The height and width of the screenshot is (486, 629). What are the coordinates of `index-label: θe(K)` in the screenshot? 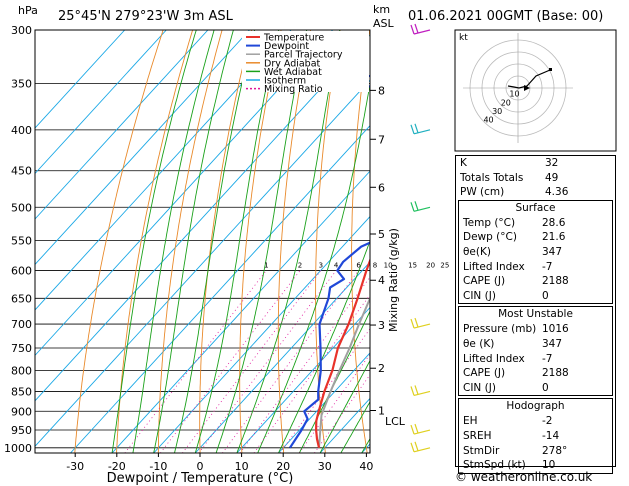 It's located at (477, 251).